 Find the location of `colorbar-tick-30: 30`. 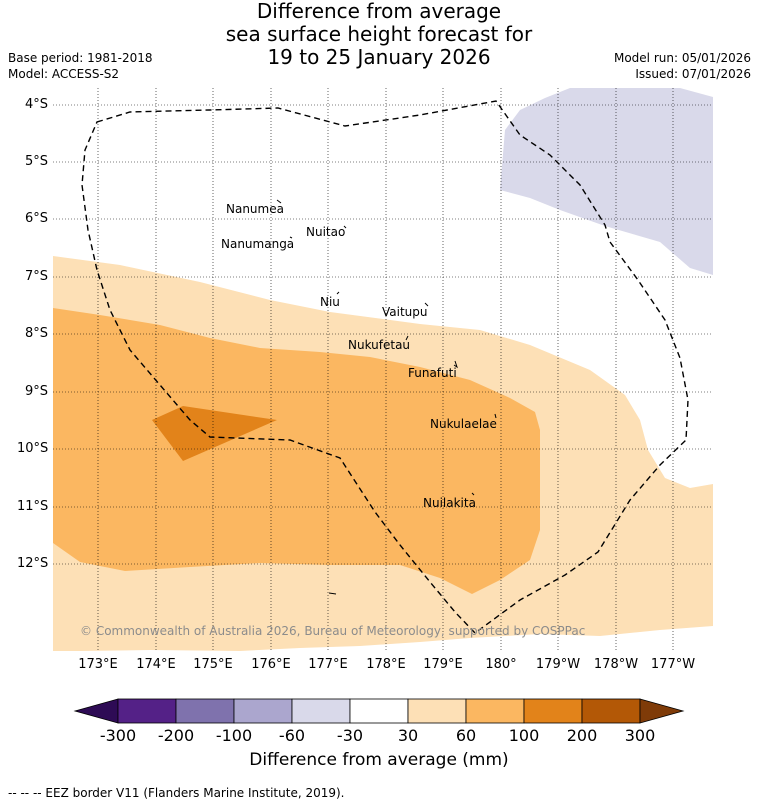

colorbar-tick-30: 30 is located at coordinates (408, 735).